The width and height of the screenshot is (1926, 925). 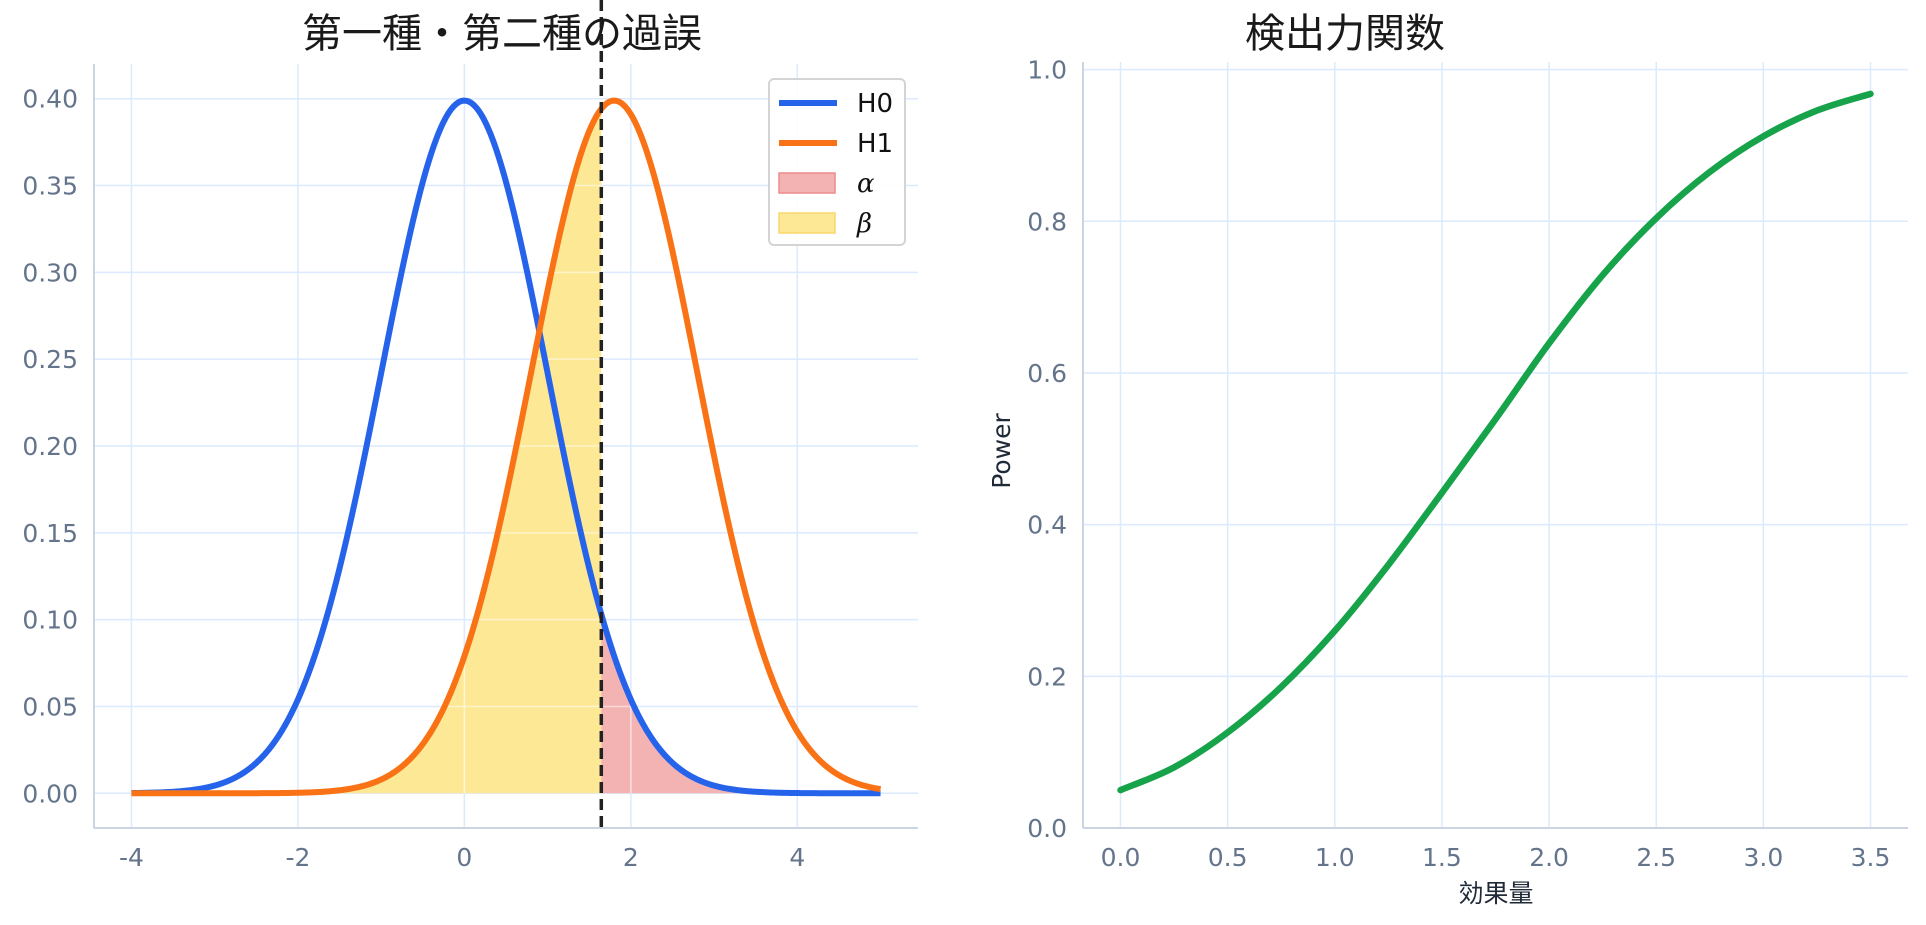 I want to click on left-x-tick-label: 0, so click(x=464, y=857).